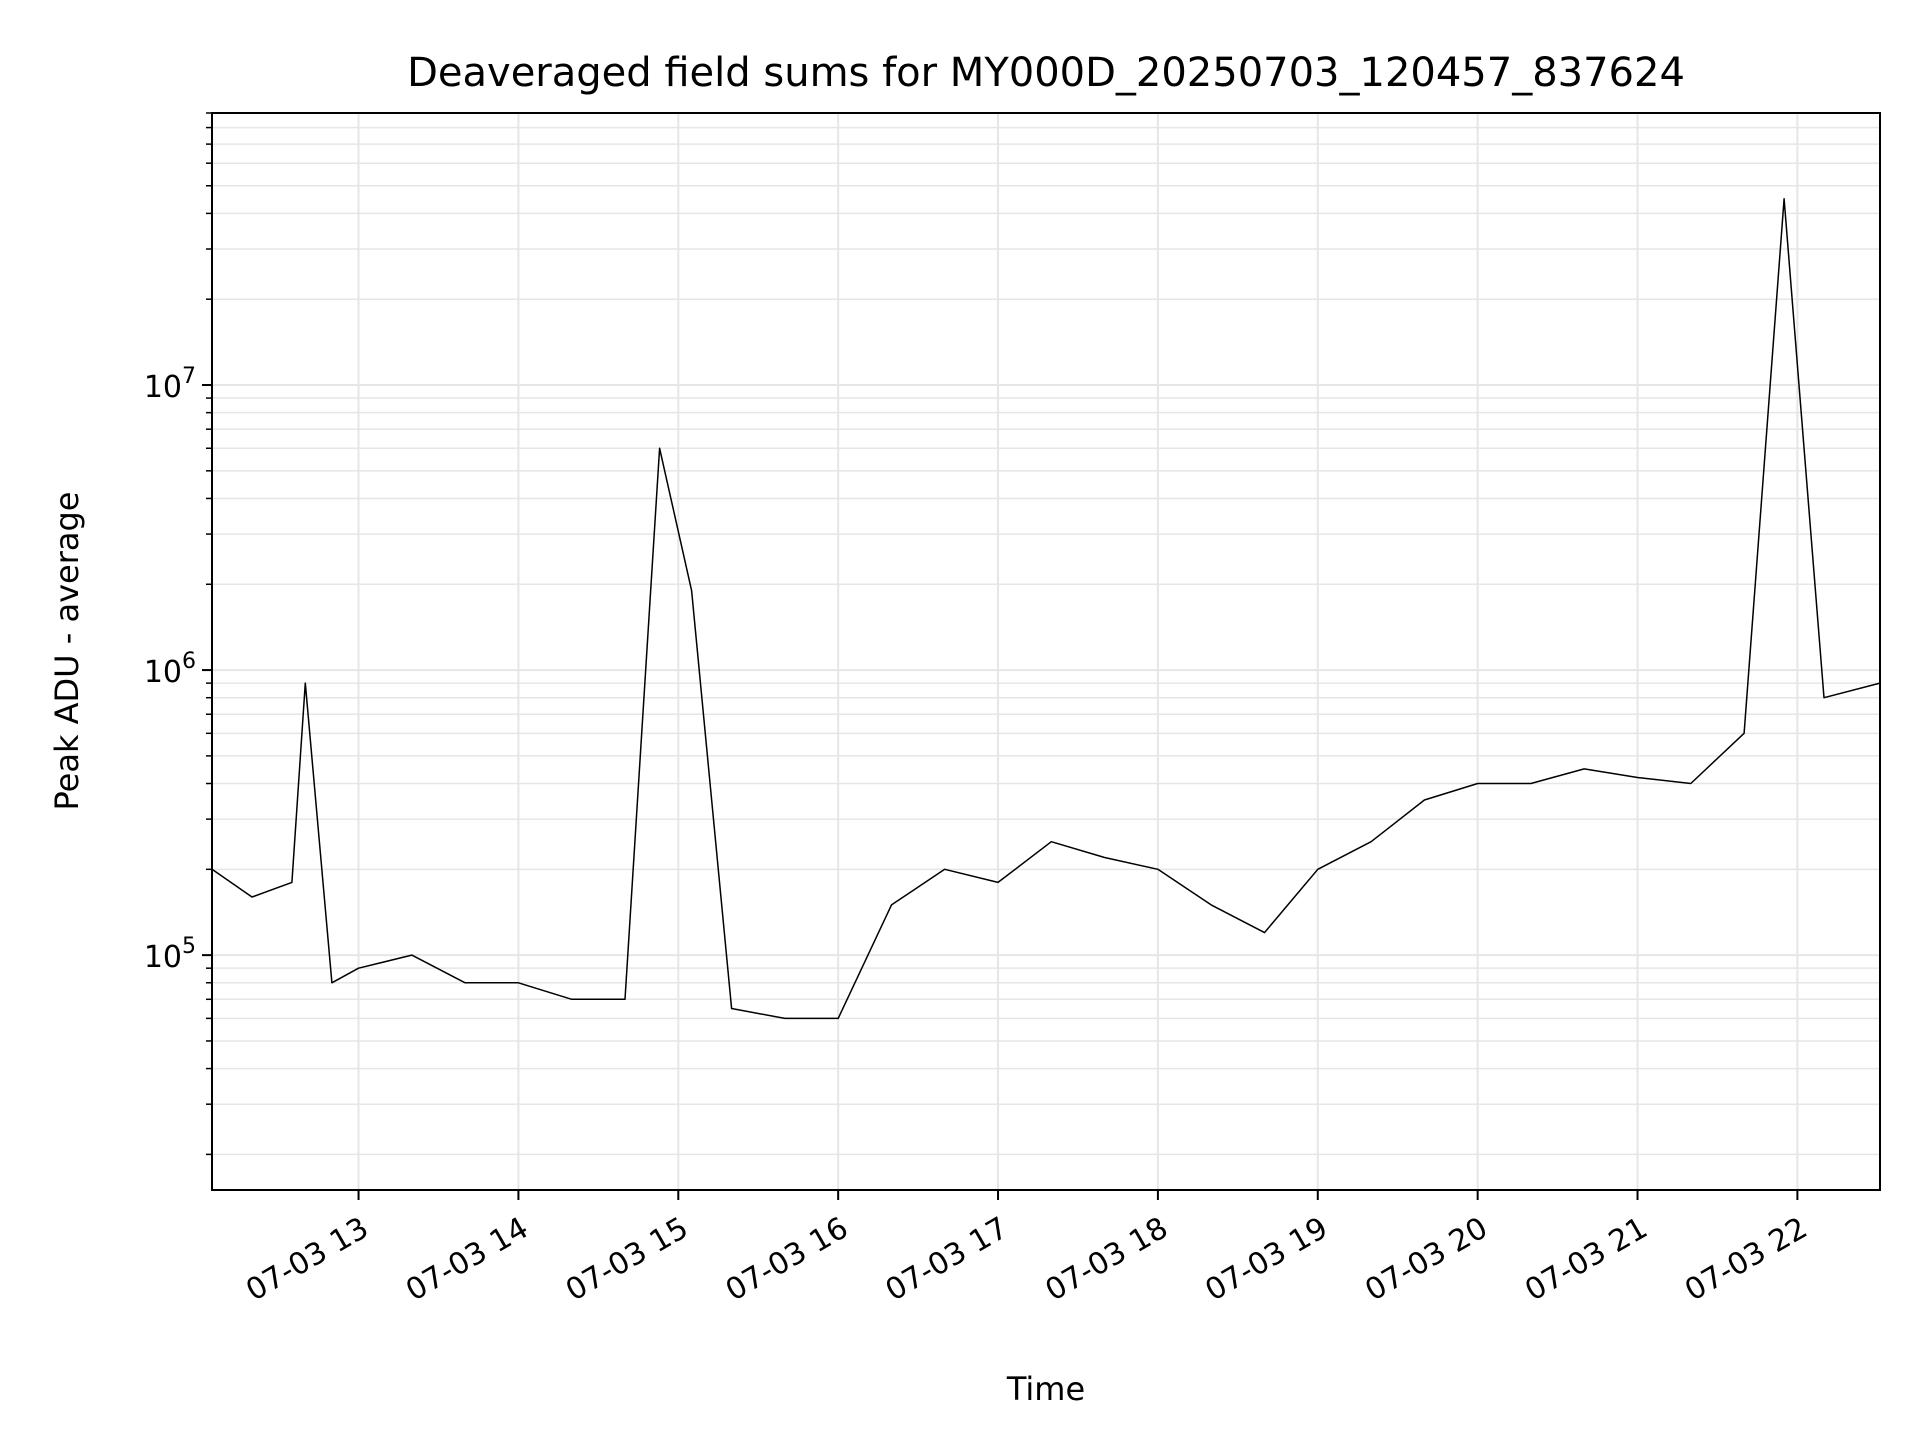 The height and width of the screenshot is (1440, 1920). I want to click on x-tick-label: 07-03 19, so click(1266, 1260).